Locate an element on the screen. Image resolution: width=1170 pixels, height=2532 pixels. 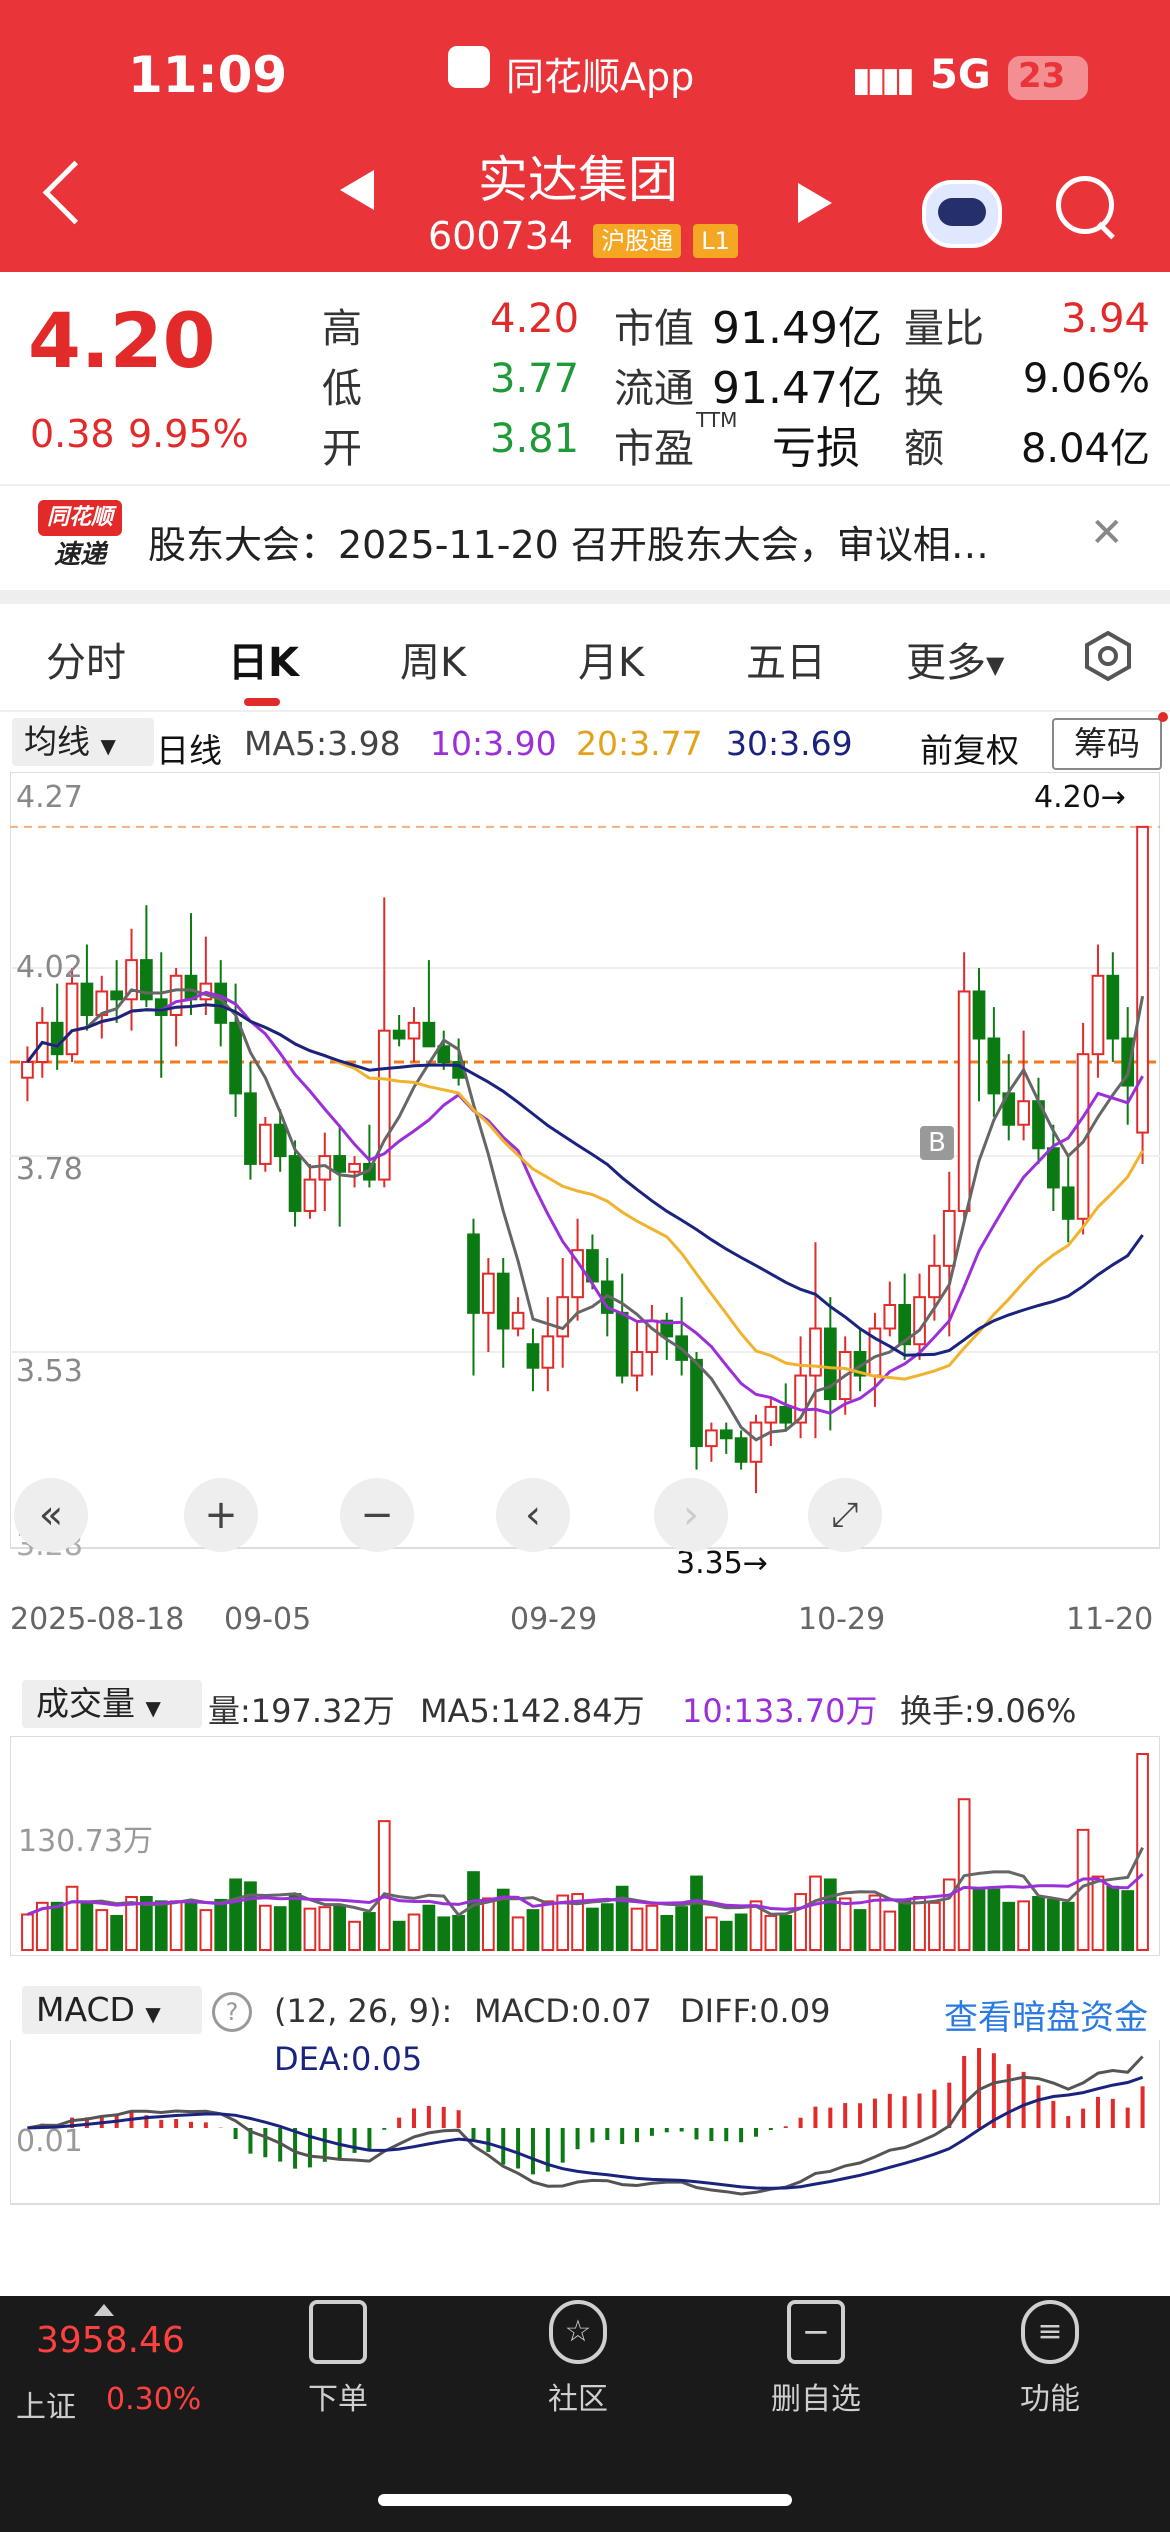
chips-button: 筹码 is located at coordinates (1107, 744).